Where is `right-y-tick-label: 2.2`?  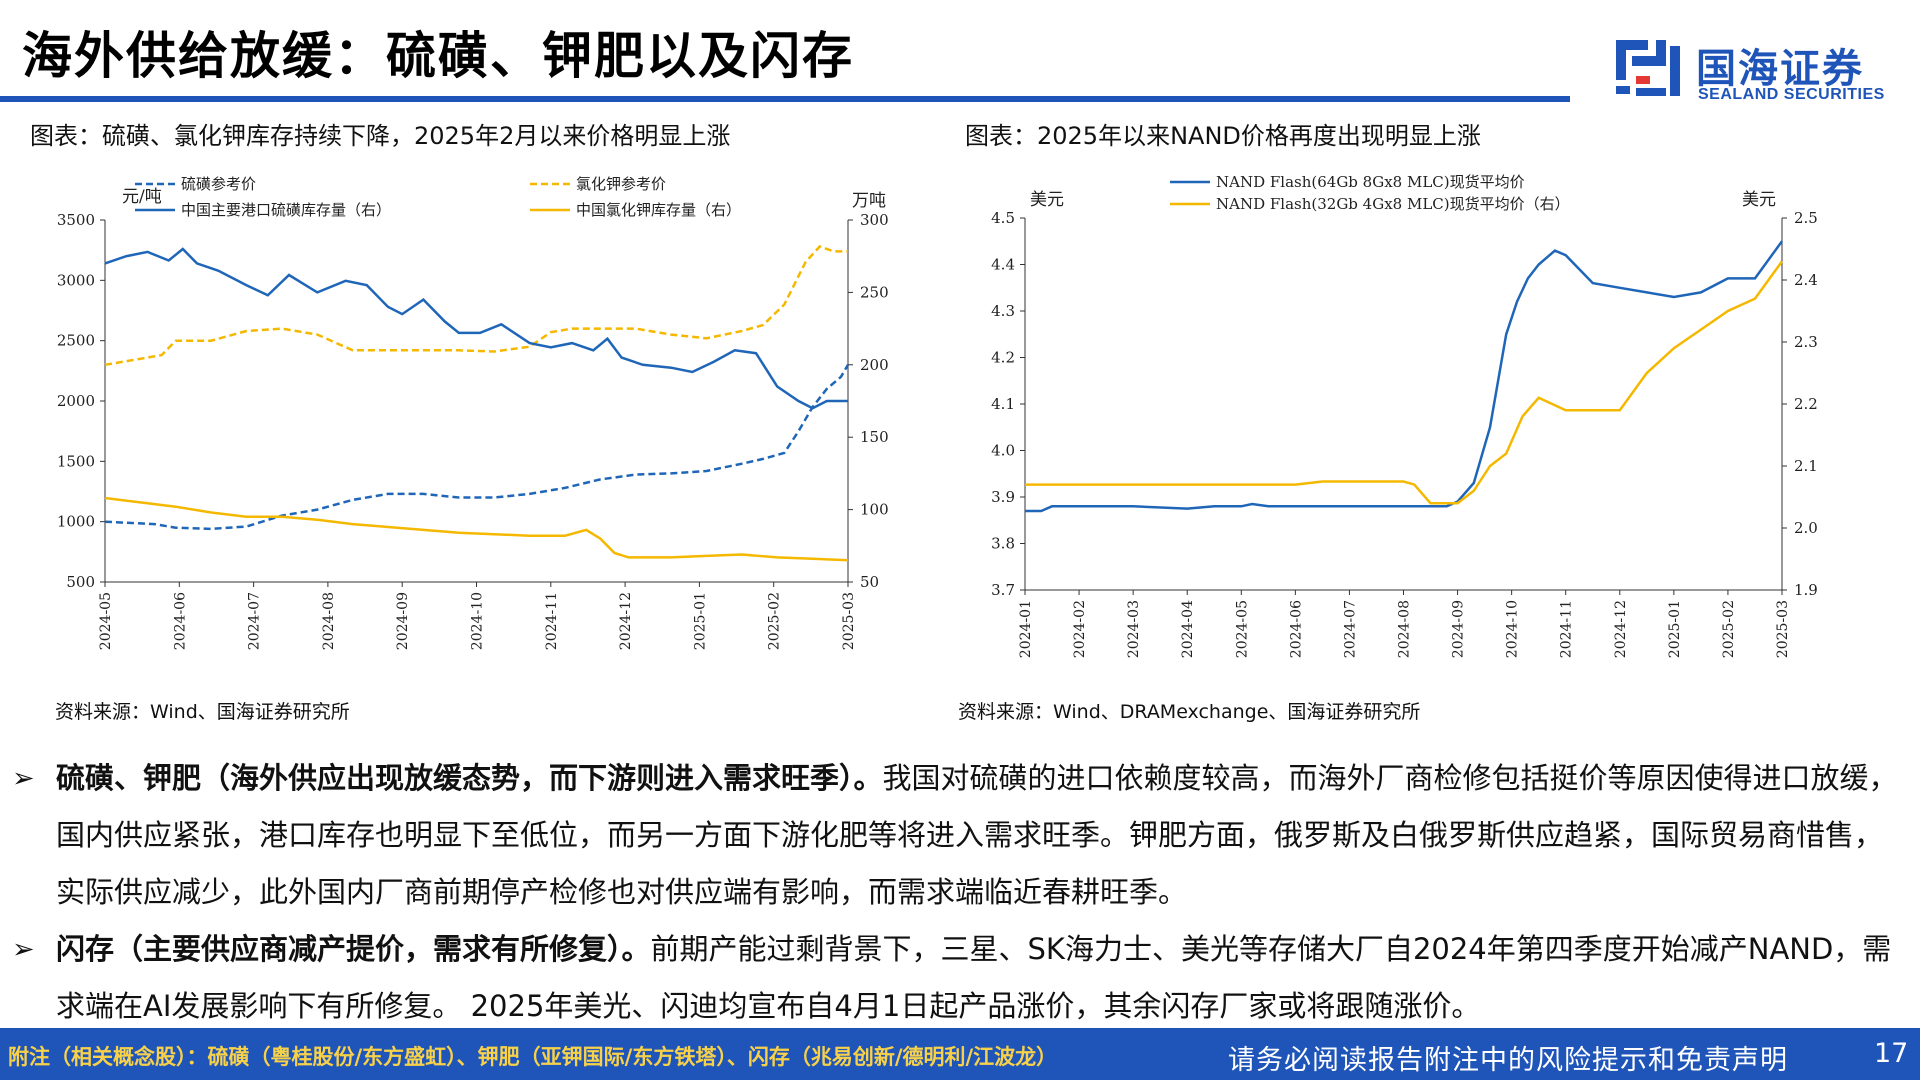
right-y-tick-label: 2.2 is located at coordinates (1806, 404).